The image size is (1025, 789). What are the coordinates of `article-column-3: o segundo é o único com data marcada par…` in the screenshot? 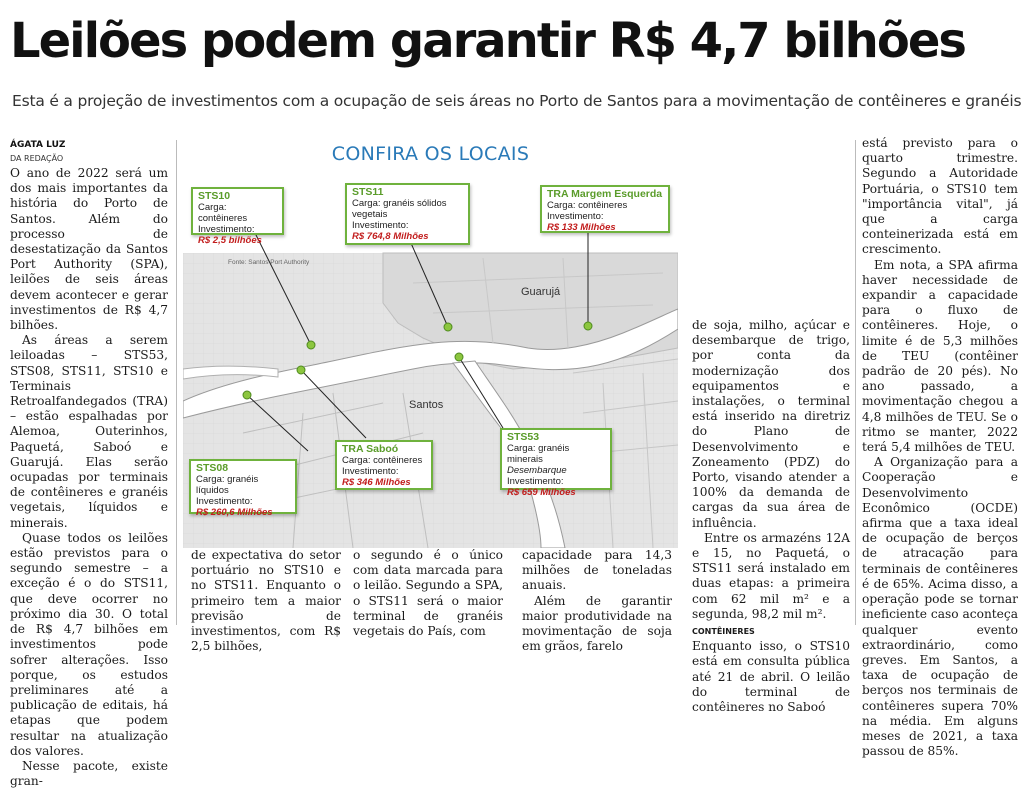 It's located at (428, 593).